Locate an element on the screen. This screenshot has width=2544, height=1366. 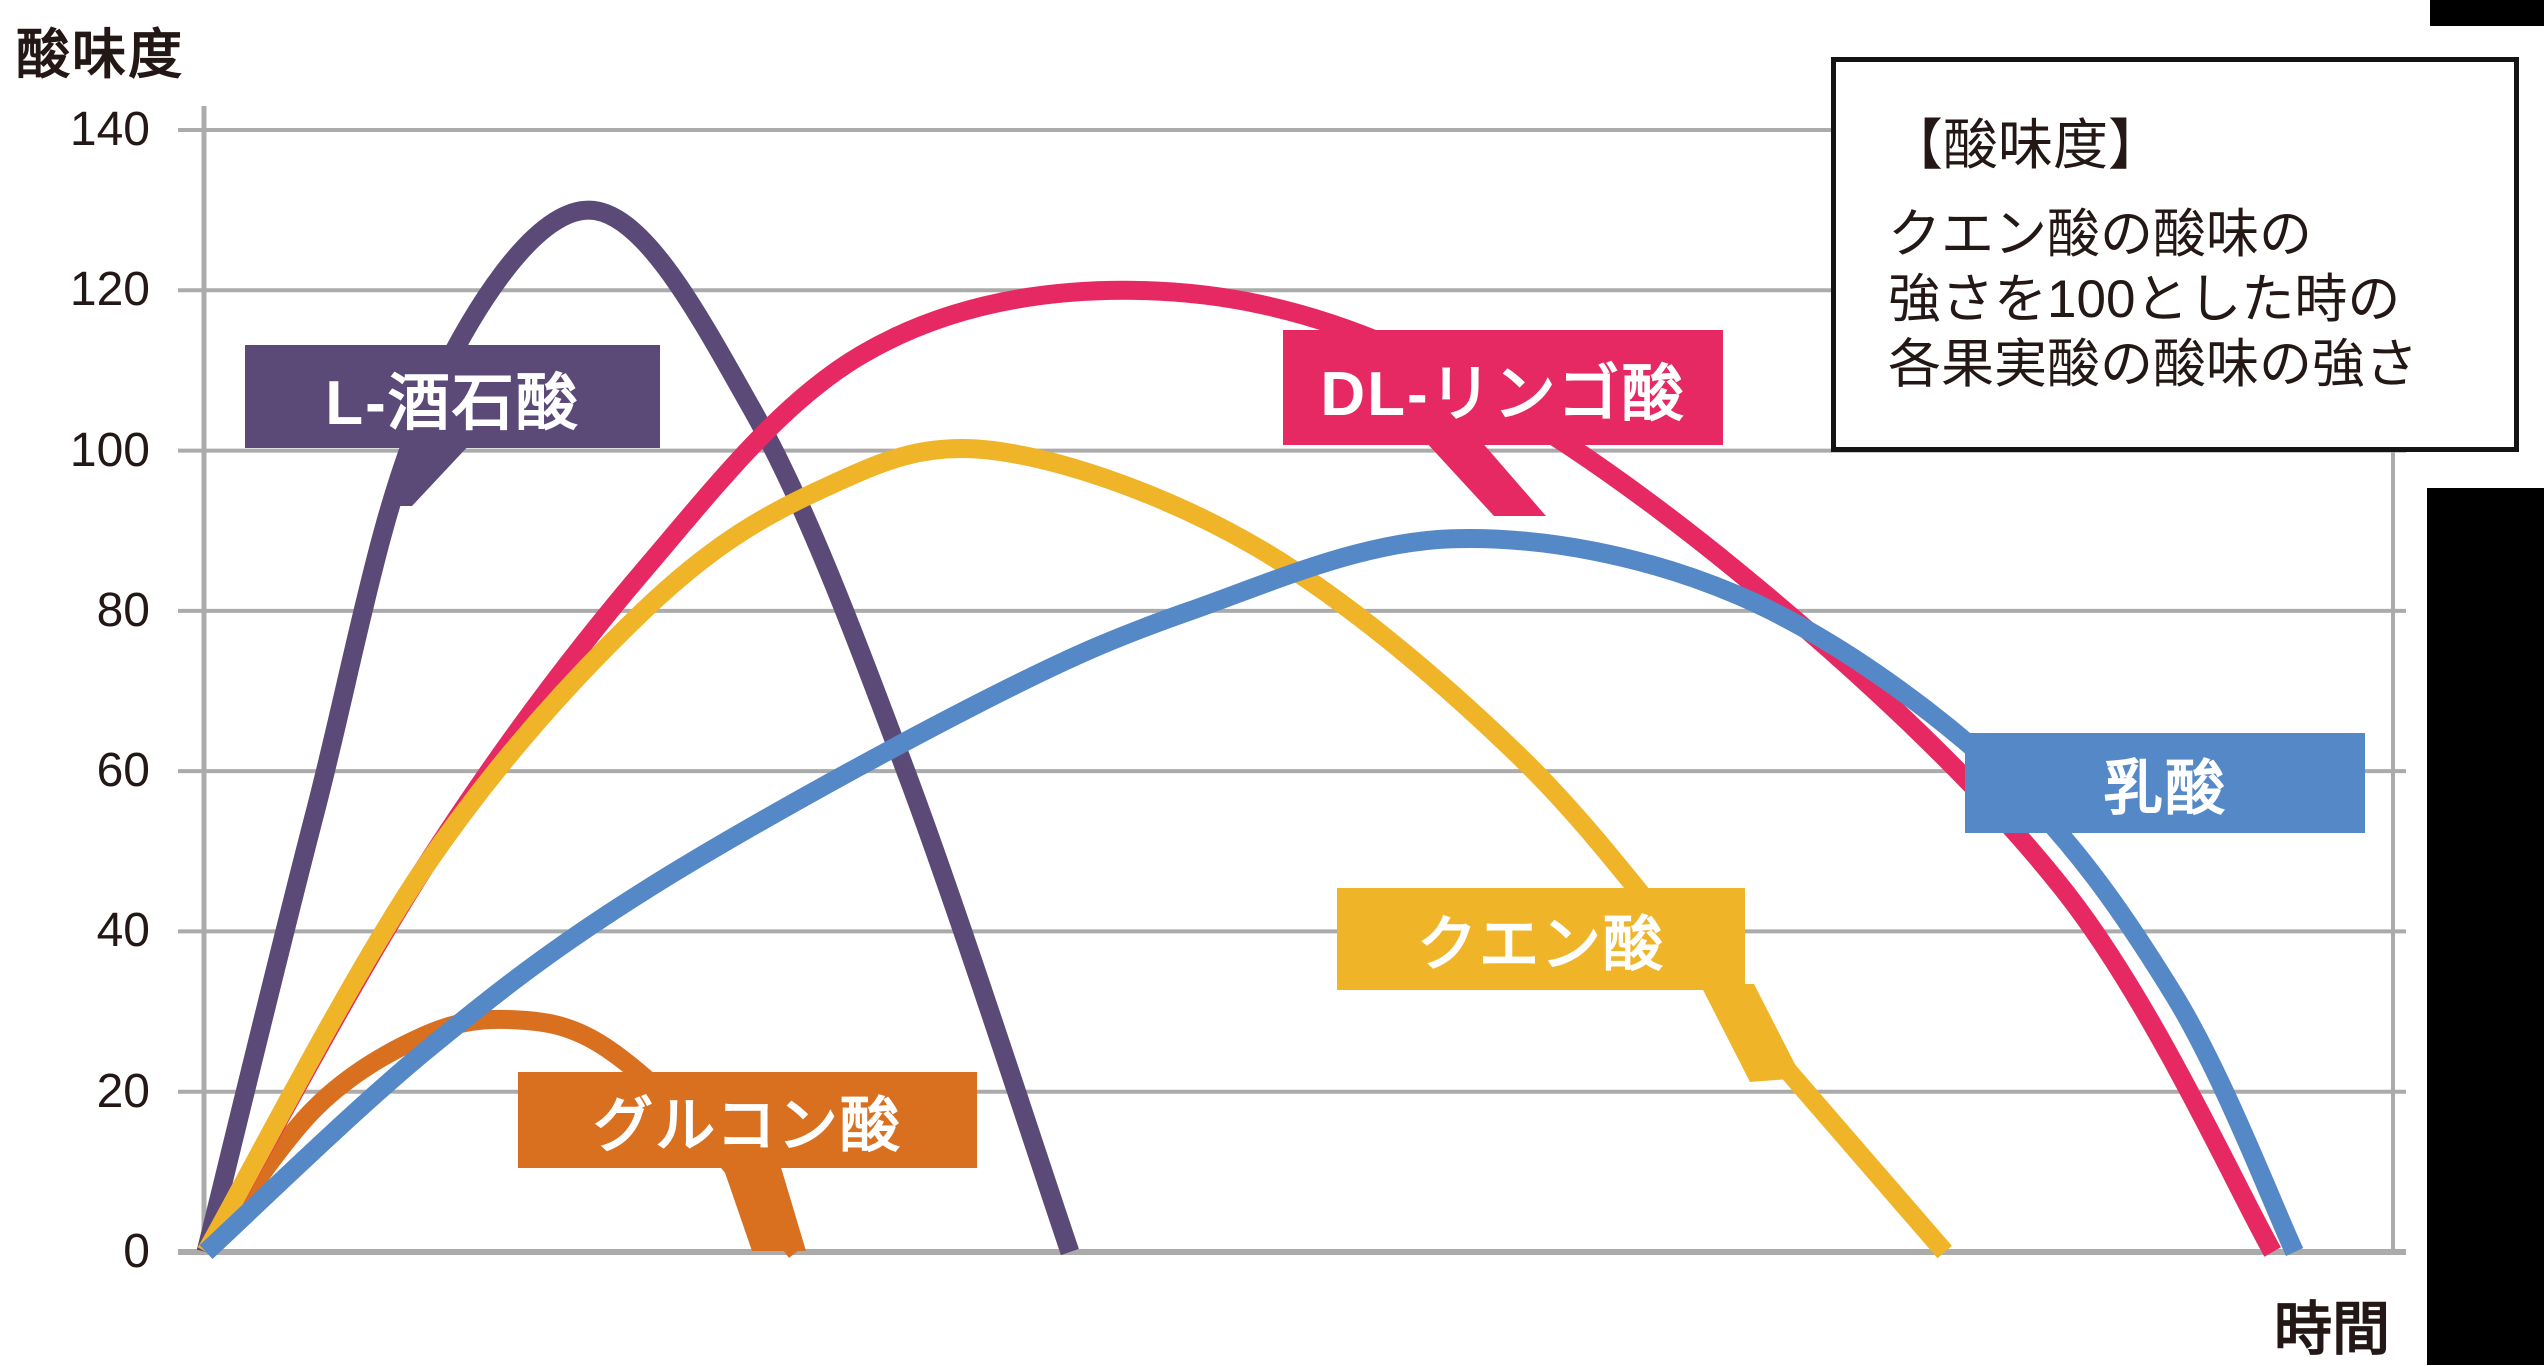
note-line-1: クエン酸の酸味の is located at coordinates (2100, 234).